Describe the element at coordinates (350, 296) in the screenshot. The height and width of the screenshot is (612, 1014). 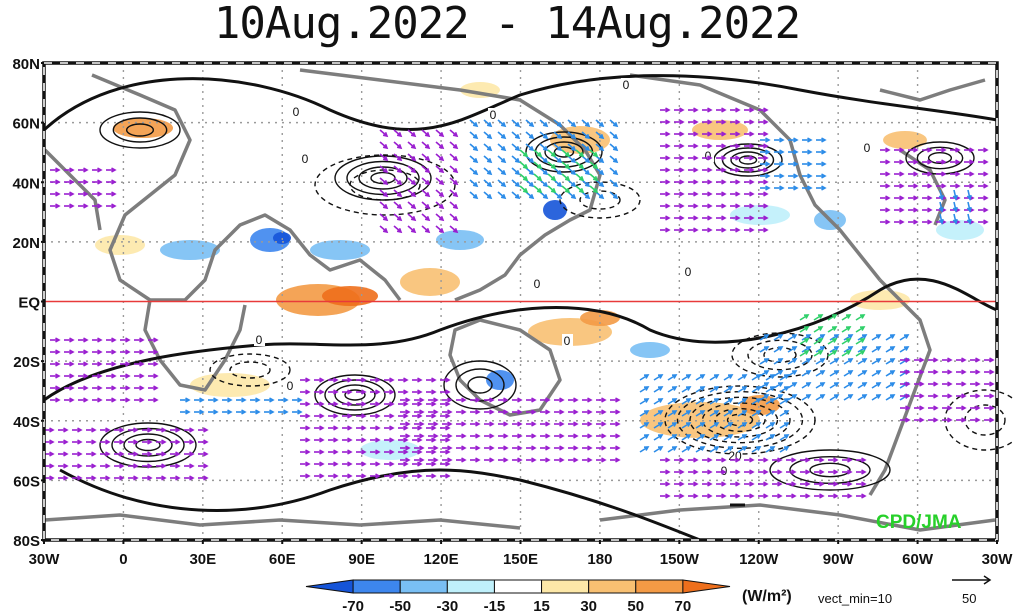
I see `anomaly-patch` at that location.